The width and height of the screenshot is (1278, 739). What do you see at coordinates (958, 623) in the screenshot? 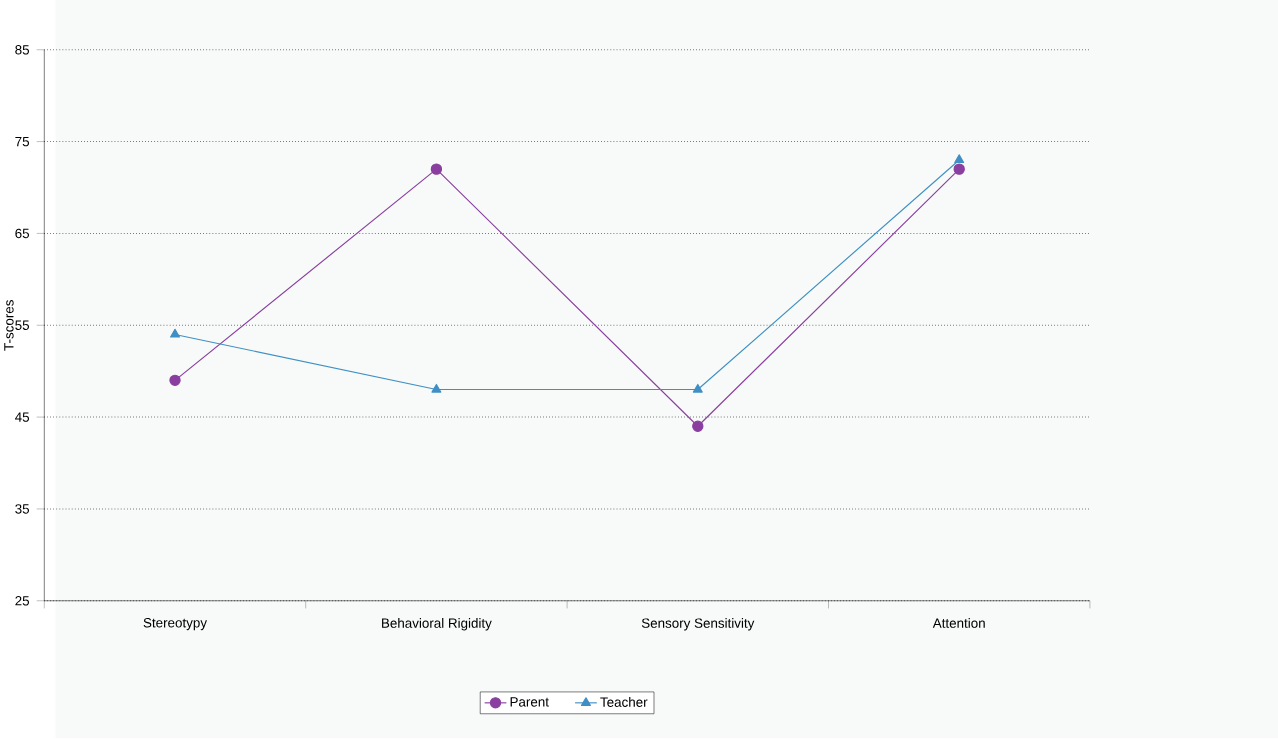
I see `x-tick-label: Attention` at bounding box center [958, 623].